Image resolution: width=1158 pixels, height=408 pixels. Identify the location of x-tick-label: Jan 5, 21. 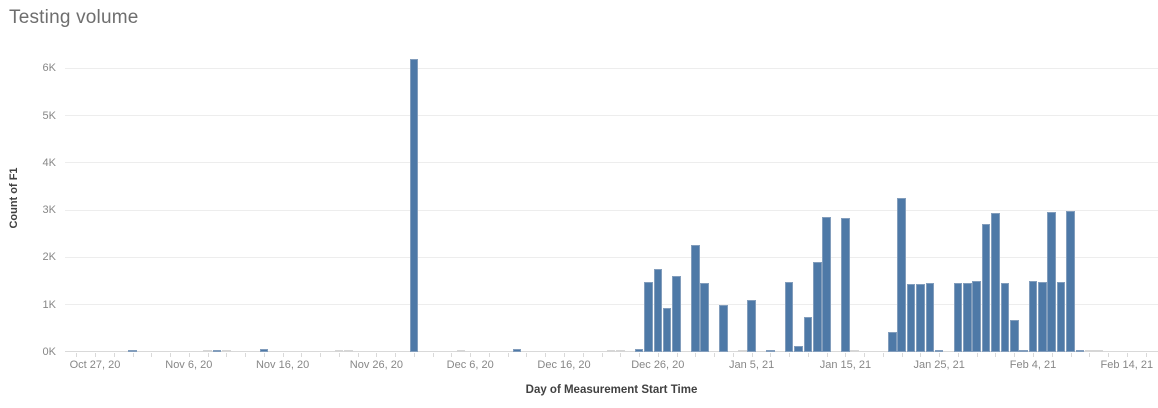
(751, 365).